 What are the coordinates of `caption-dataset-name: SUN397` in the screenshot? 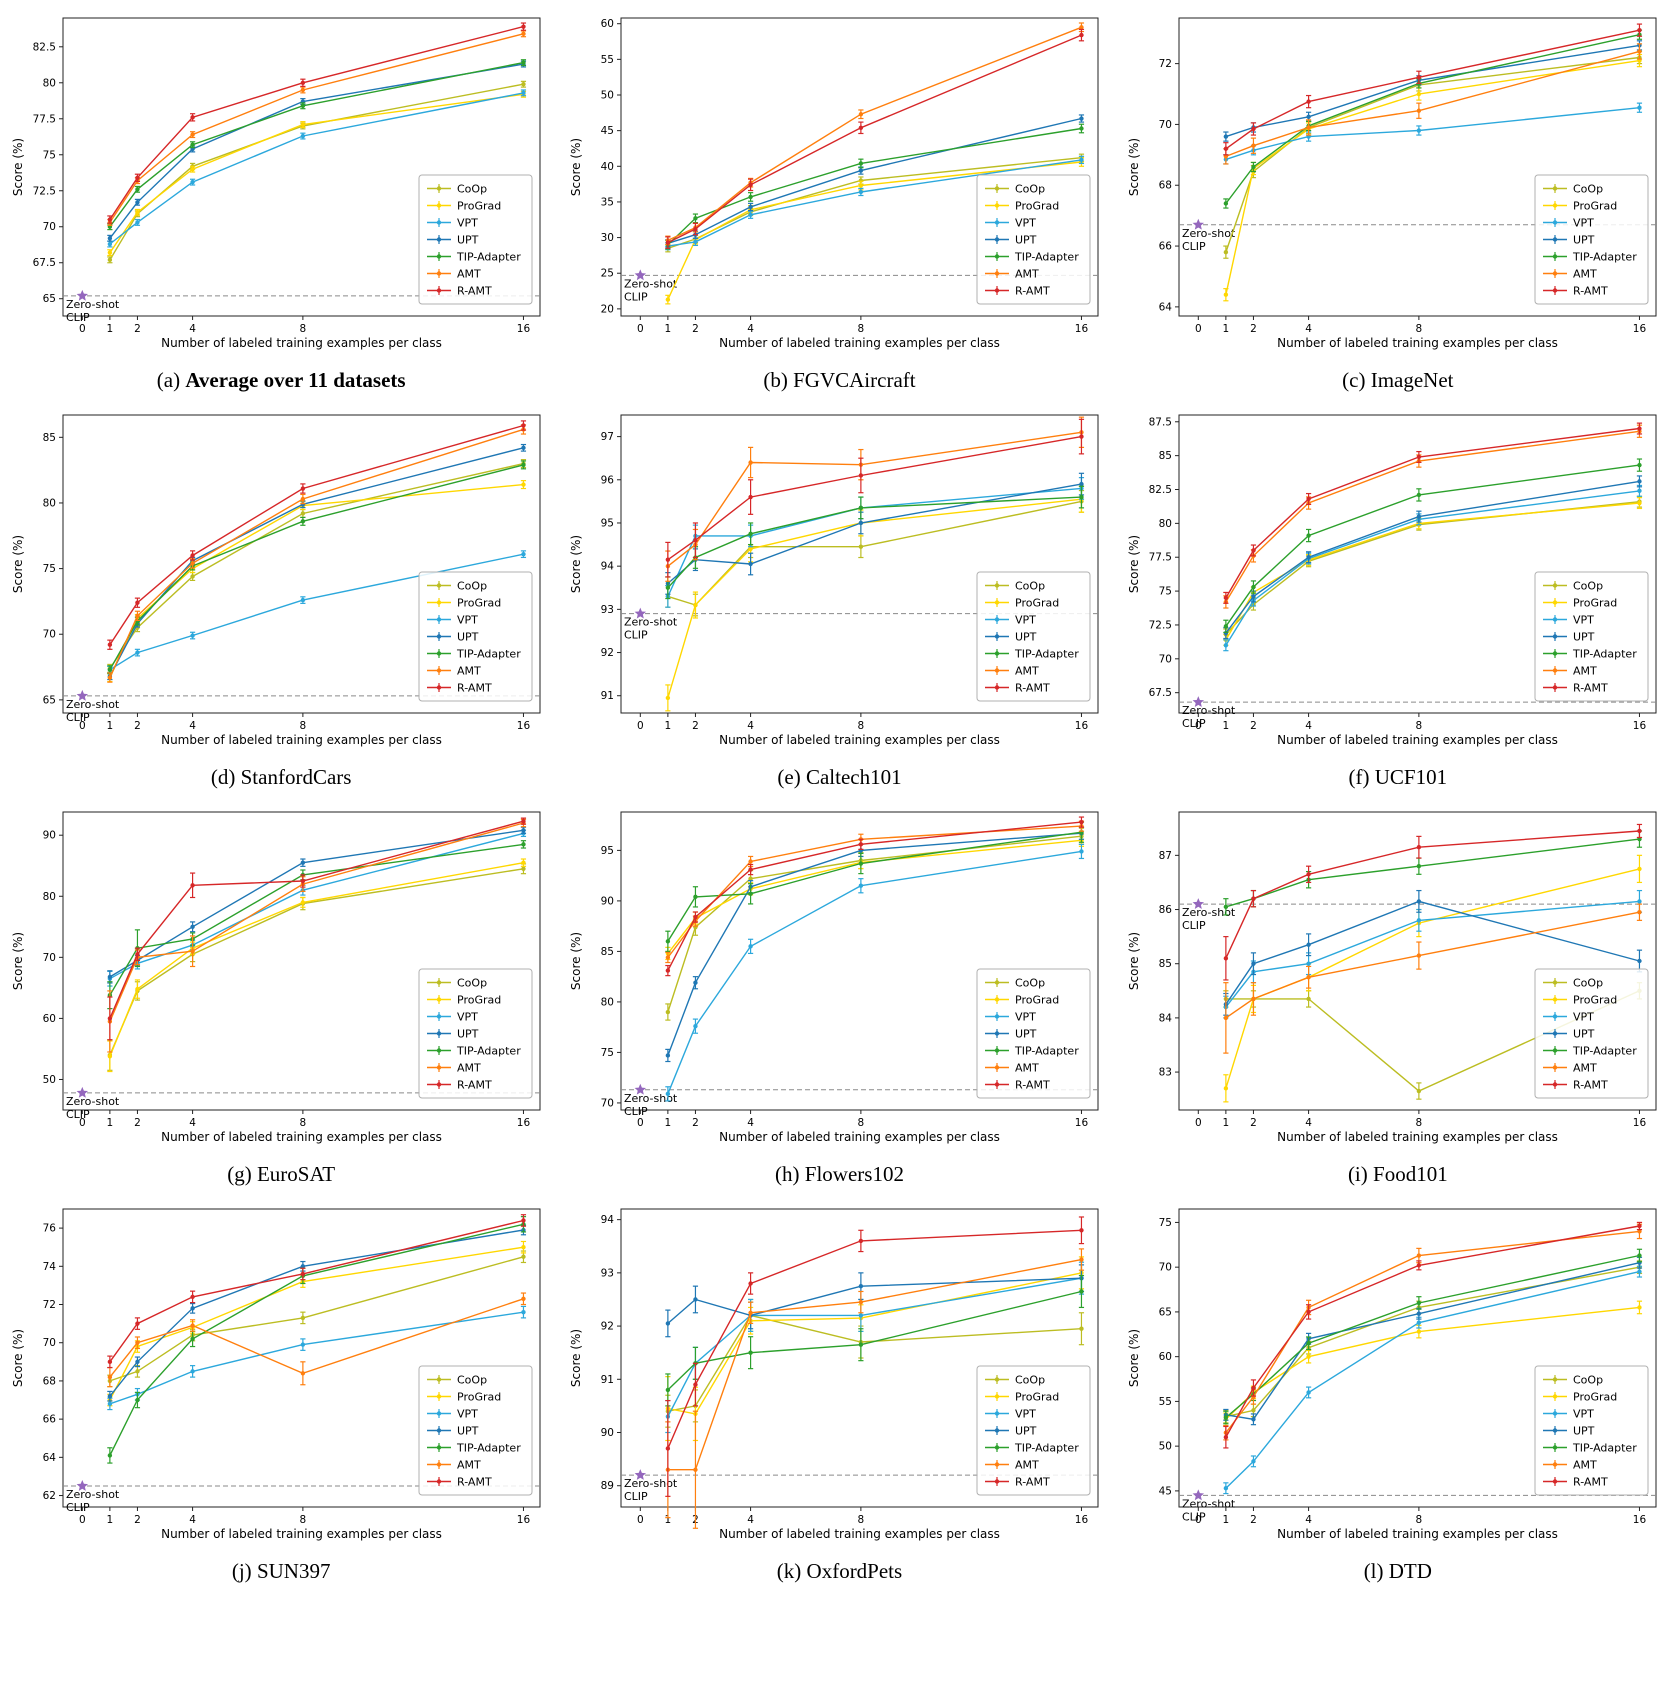 It's located at (293, 1571).